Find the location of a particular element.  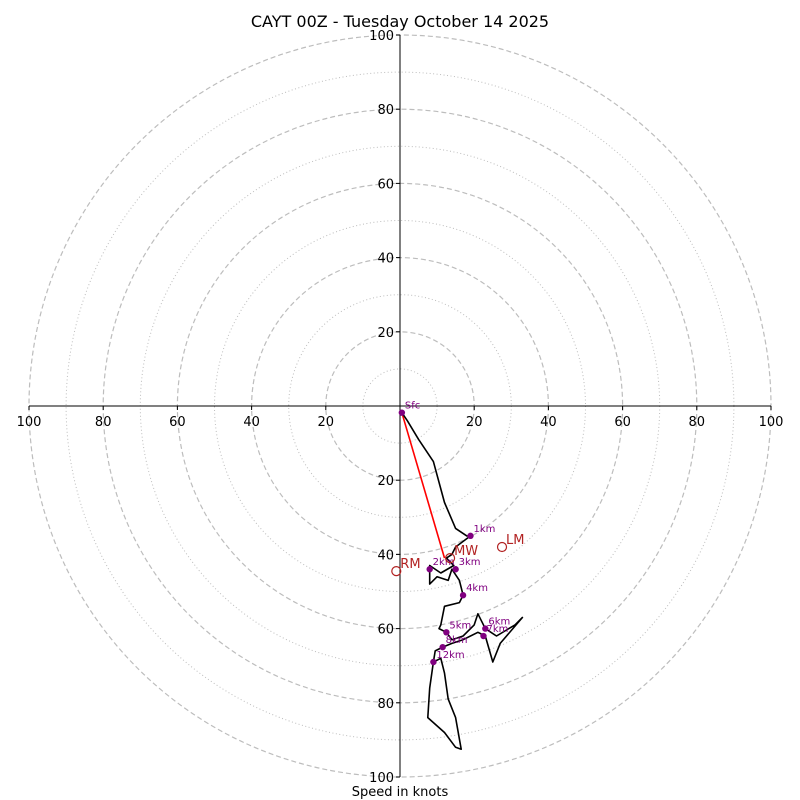

height-marker-label: Sfc is located at coordinates (412, 406).